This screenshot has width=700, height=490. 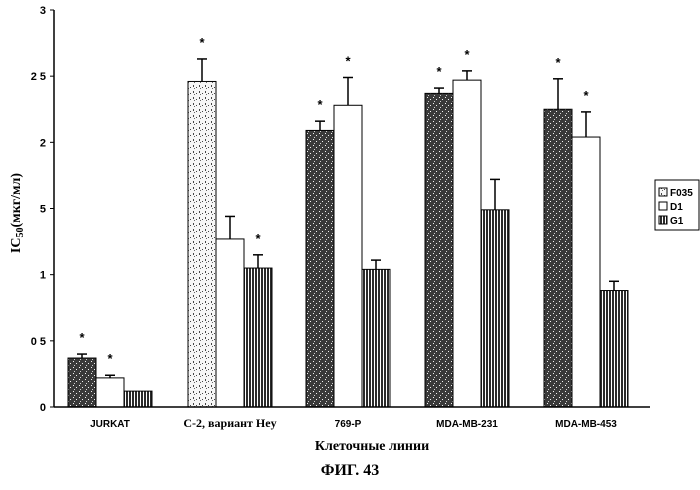 I want to click on x-category-label: 769-P, so click(x=348, y=424).